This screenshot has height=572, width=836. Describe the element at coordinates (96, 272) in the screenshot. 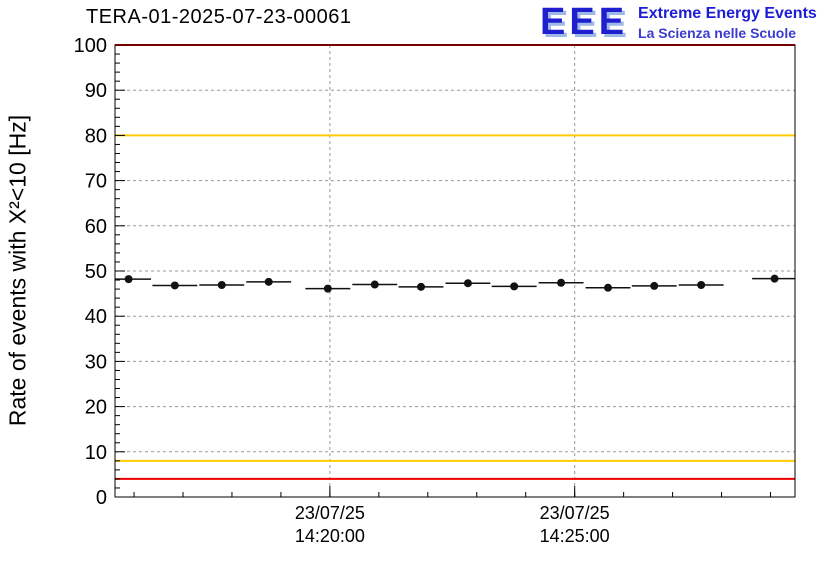

I see `y-tick-label: 50` at that location.